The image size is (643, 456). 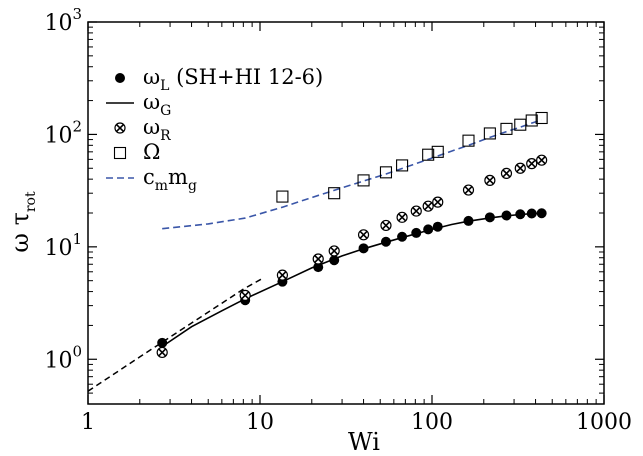 What do you see at coordinates (233, 79) in the screenshot?
I see `legend-label: ωL (SH+HI 12-6)` at bounding box center [233, 79].